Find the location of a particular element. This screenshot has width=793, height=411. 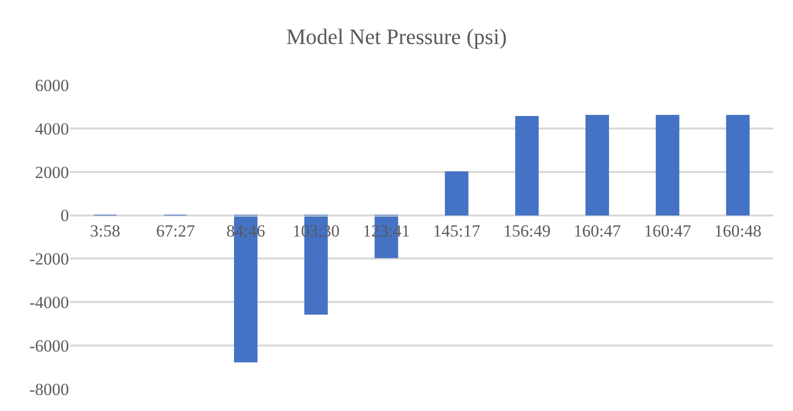

y-tick-label: 6000 is located at coordinates (52, 85).